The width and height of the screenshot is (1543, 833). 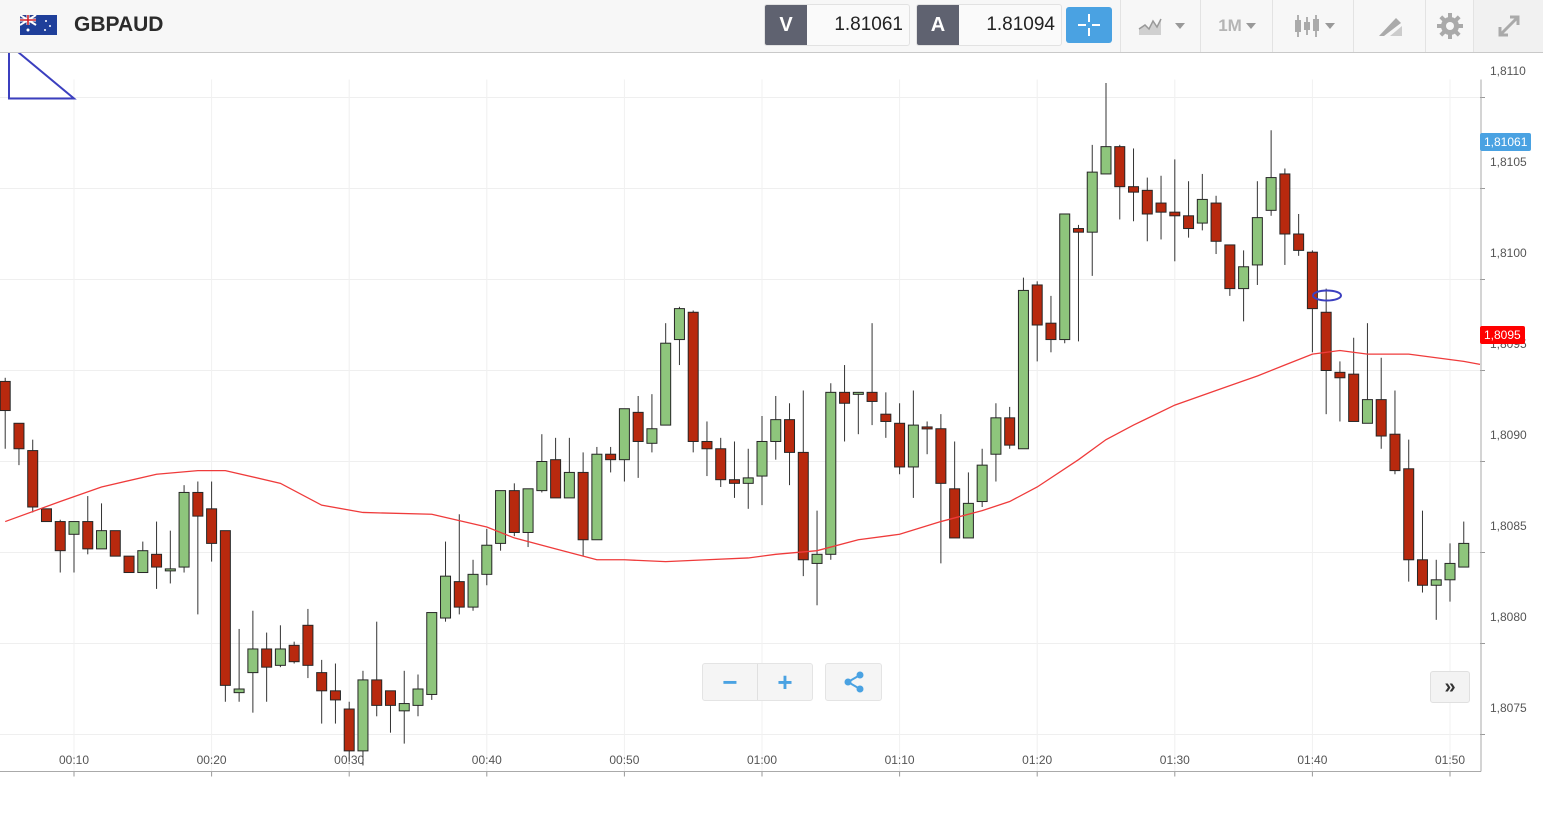 What do you see at coordinates (38, 25) in the screenshot?
I see `gb-au-flag-icon` at bounding box center [38, 25].